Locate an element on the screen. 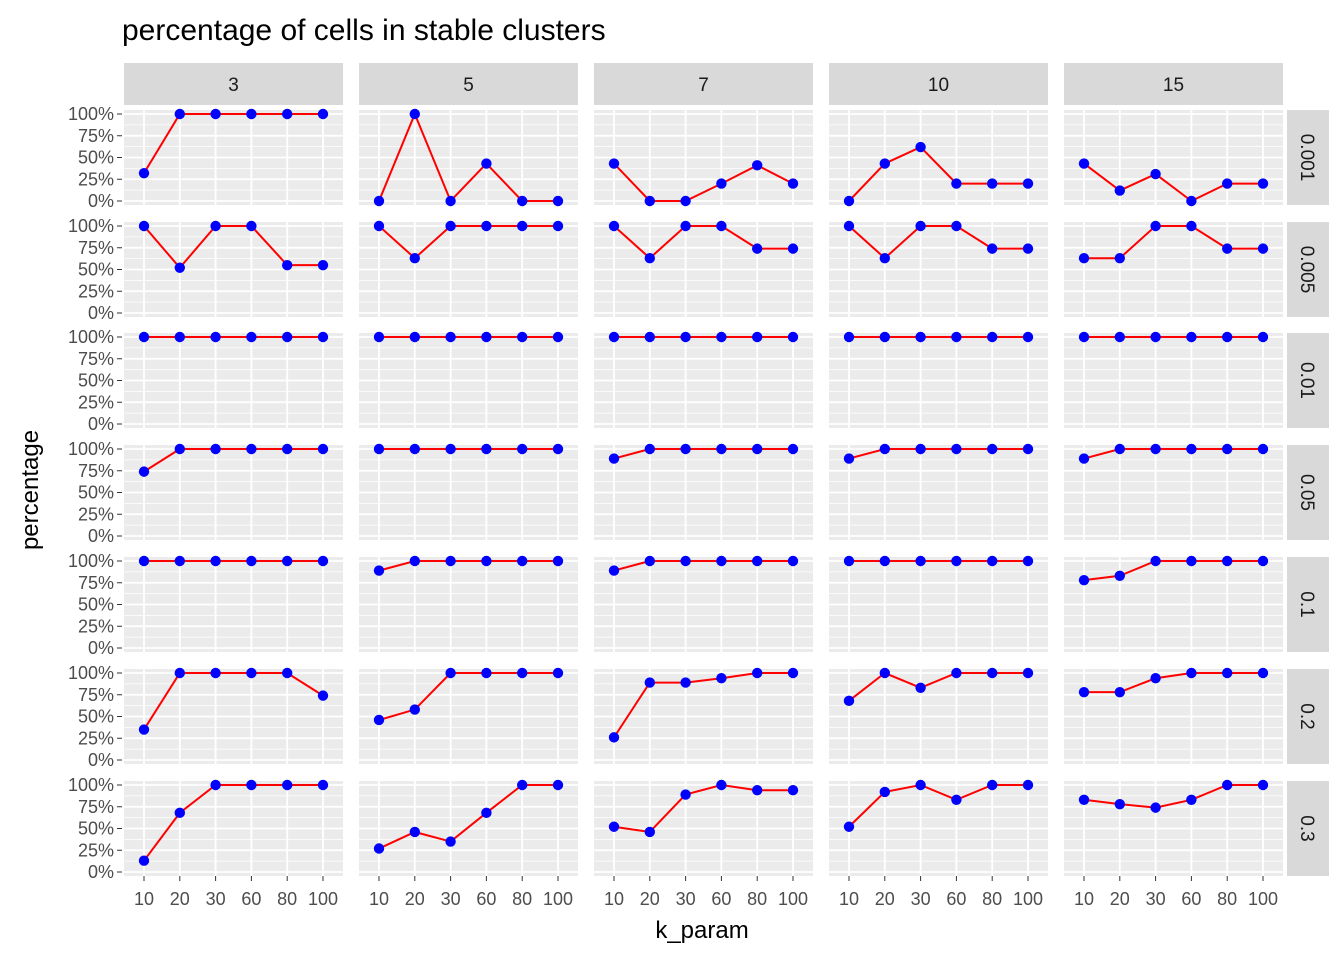  row-strip-label: 0.05 is located at coordinates (1306, 492).